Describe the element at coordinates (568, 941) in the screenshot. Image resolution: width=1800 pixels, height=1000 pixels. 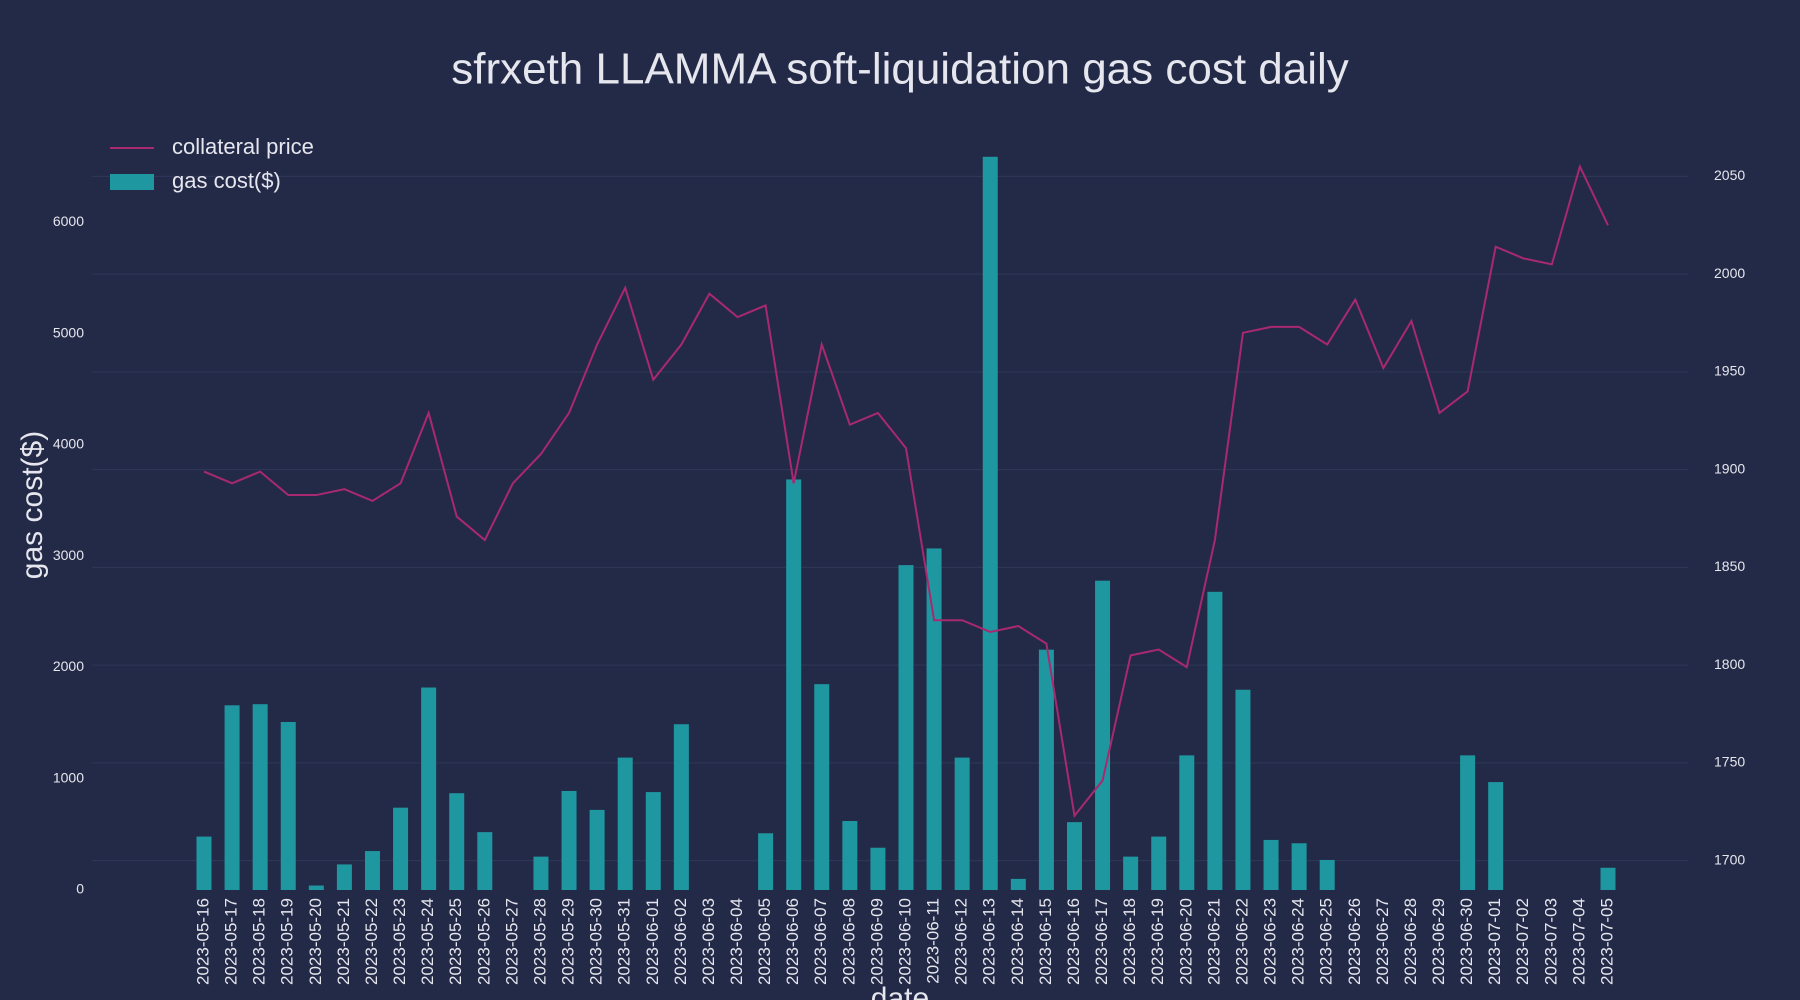
I see `x-tick-label: 2023-05-29` at that location.